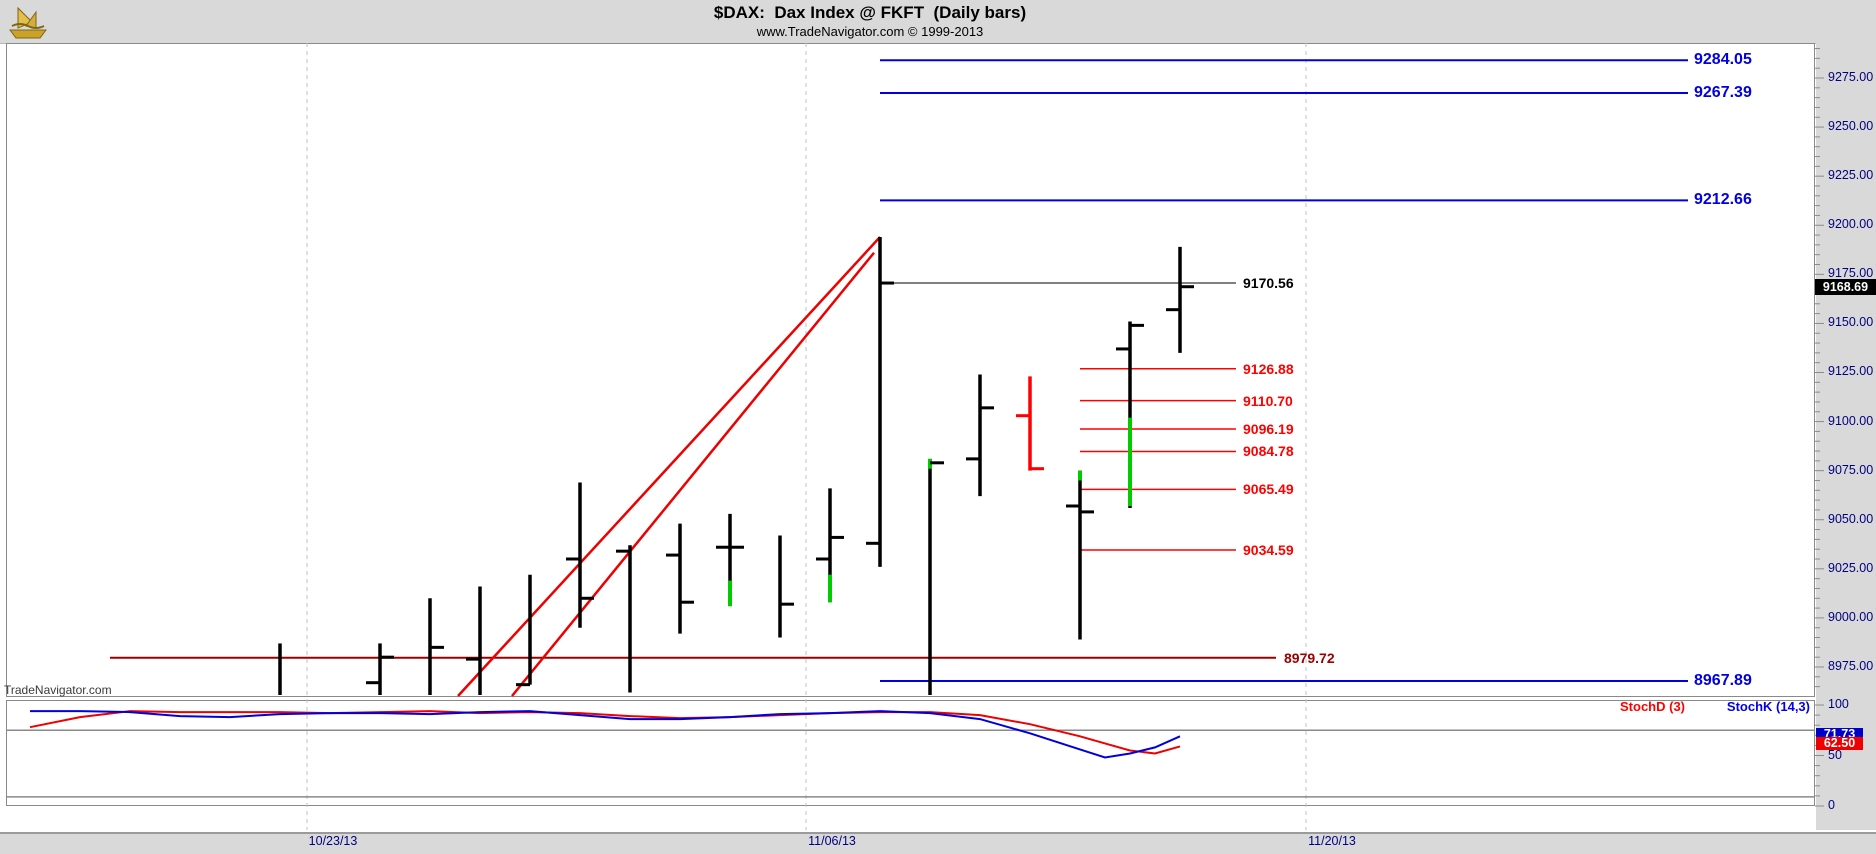  Describe the element at coordinates (1851, 77) in the screenshot. I see `price-axis-label: 9275.00` at that location.